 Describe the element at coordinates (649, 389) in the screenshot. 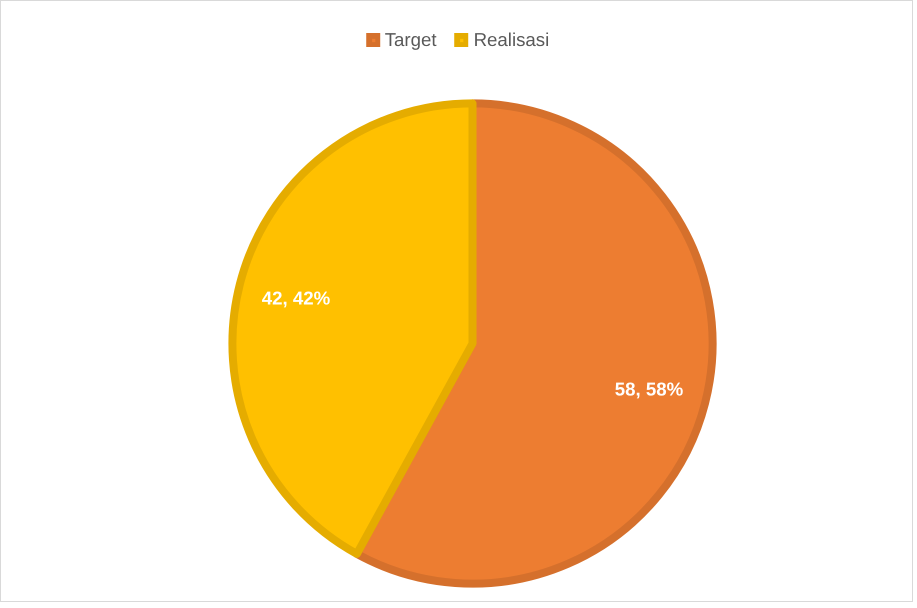

I see `data-label: 58, 58%` at that location.